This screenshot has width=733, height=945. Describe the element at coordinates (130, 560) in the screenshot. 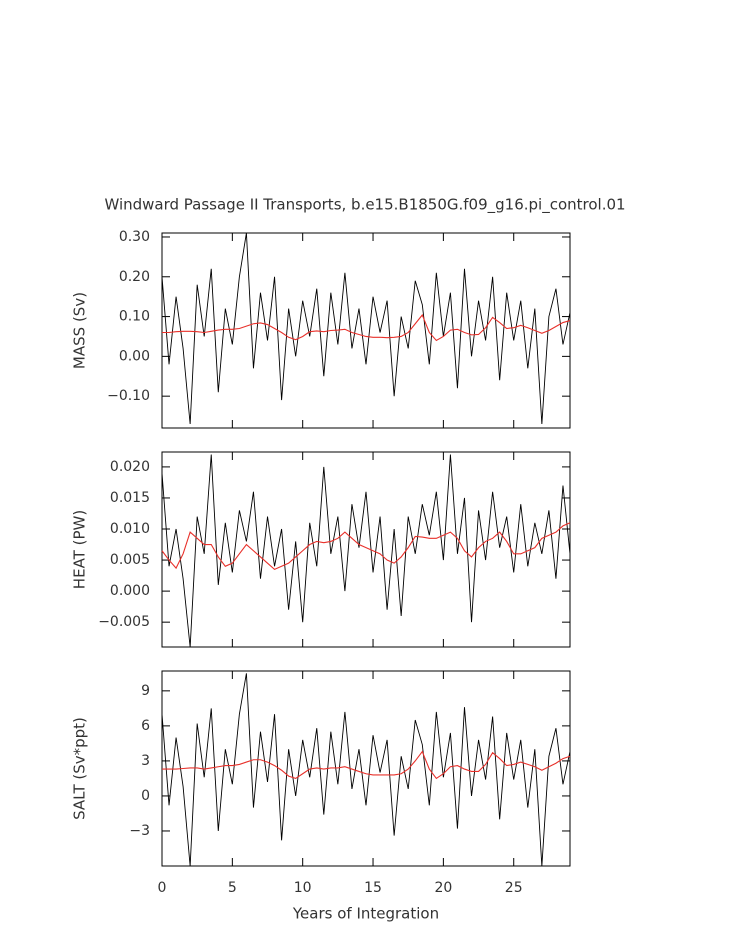

I see `y-tick-label: 0.005` at that location.